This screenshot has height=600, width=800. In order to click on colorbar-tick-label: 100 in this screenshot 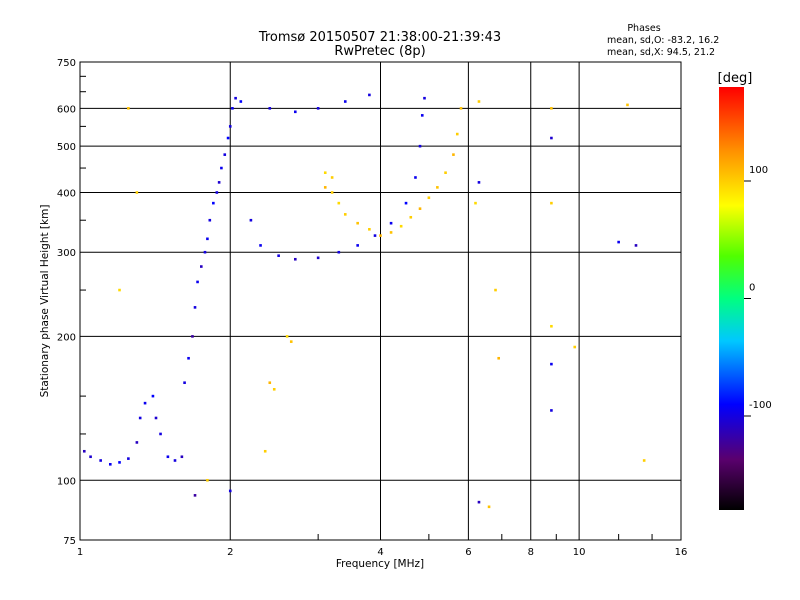, I will do `click(758, 170)`.